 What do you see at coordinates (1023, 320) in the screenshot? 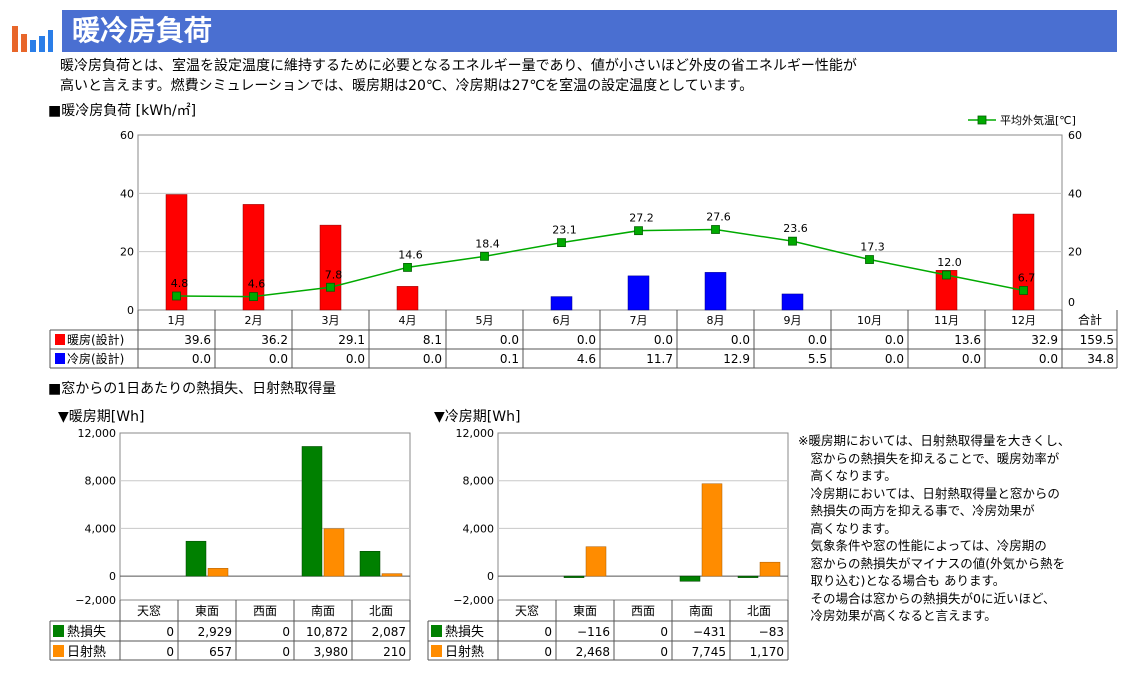
I see `x-tick-label: 12月` at bounding box center [1023, 320].